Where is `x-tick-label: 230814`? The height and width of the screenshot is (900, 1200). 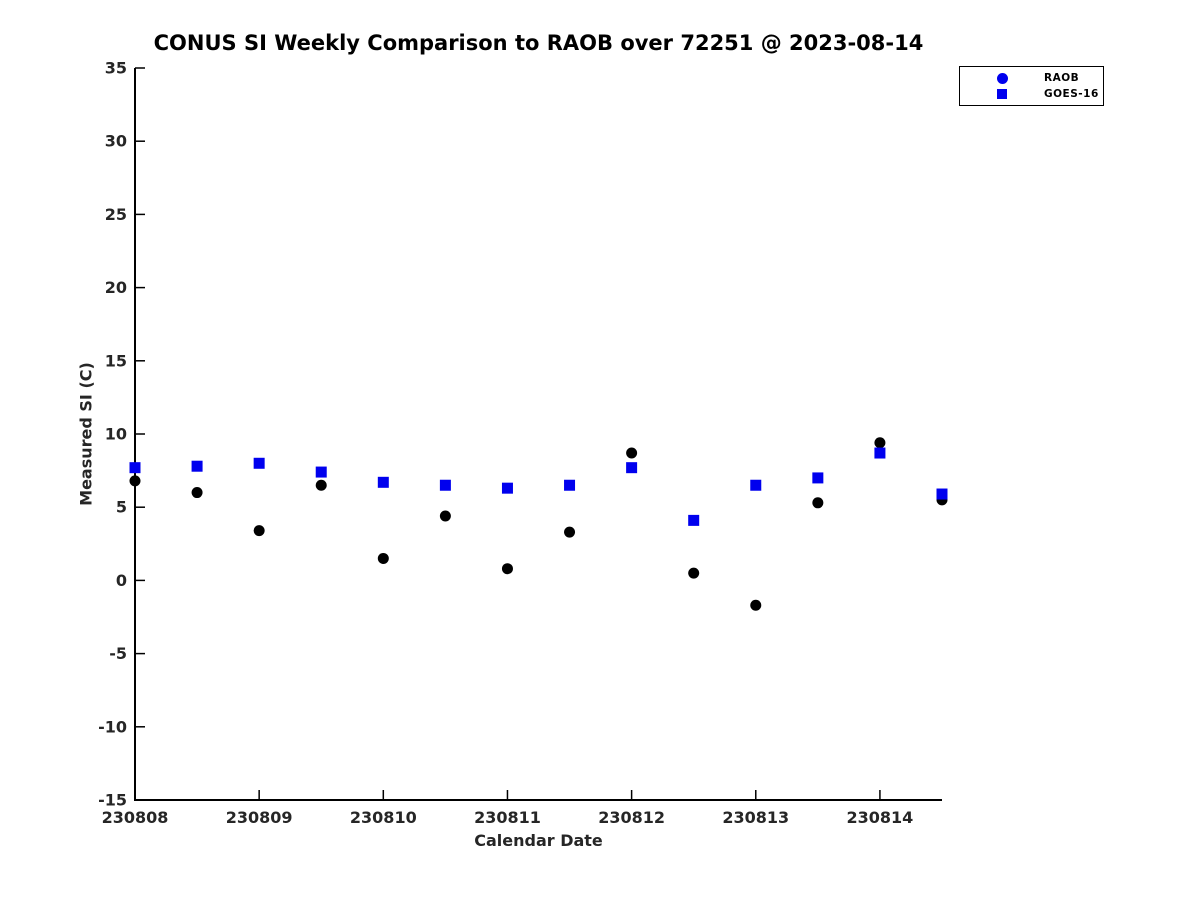 x-tick-label: 230814 is located at coordinates (880, 817).